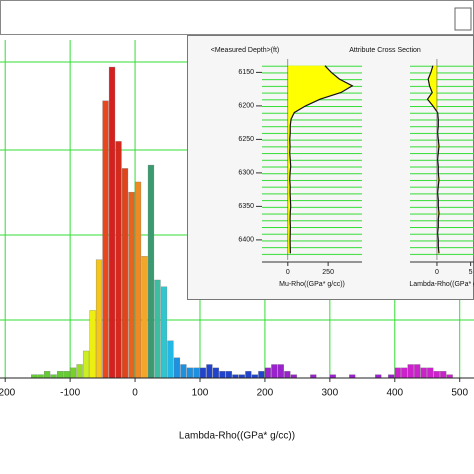 The width and height of the screenshot is (474, 474). What do you see at coordinates (312, 284) in the screenshot?
I see `track-name: Mu-Rho((GPa* g/cc))` at bounding box center [312, 284].